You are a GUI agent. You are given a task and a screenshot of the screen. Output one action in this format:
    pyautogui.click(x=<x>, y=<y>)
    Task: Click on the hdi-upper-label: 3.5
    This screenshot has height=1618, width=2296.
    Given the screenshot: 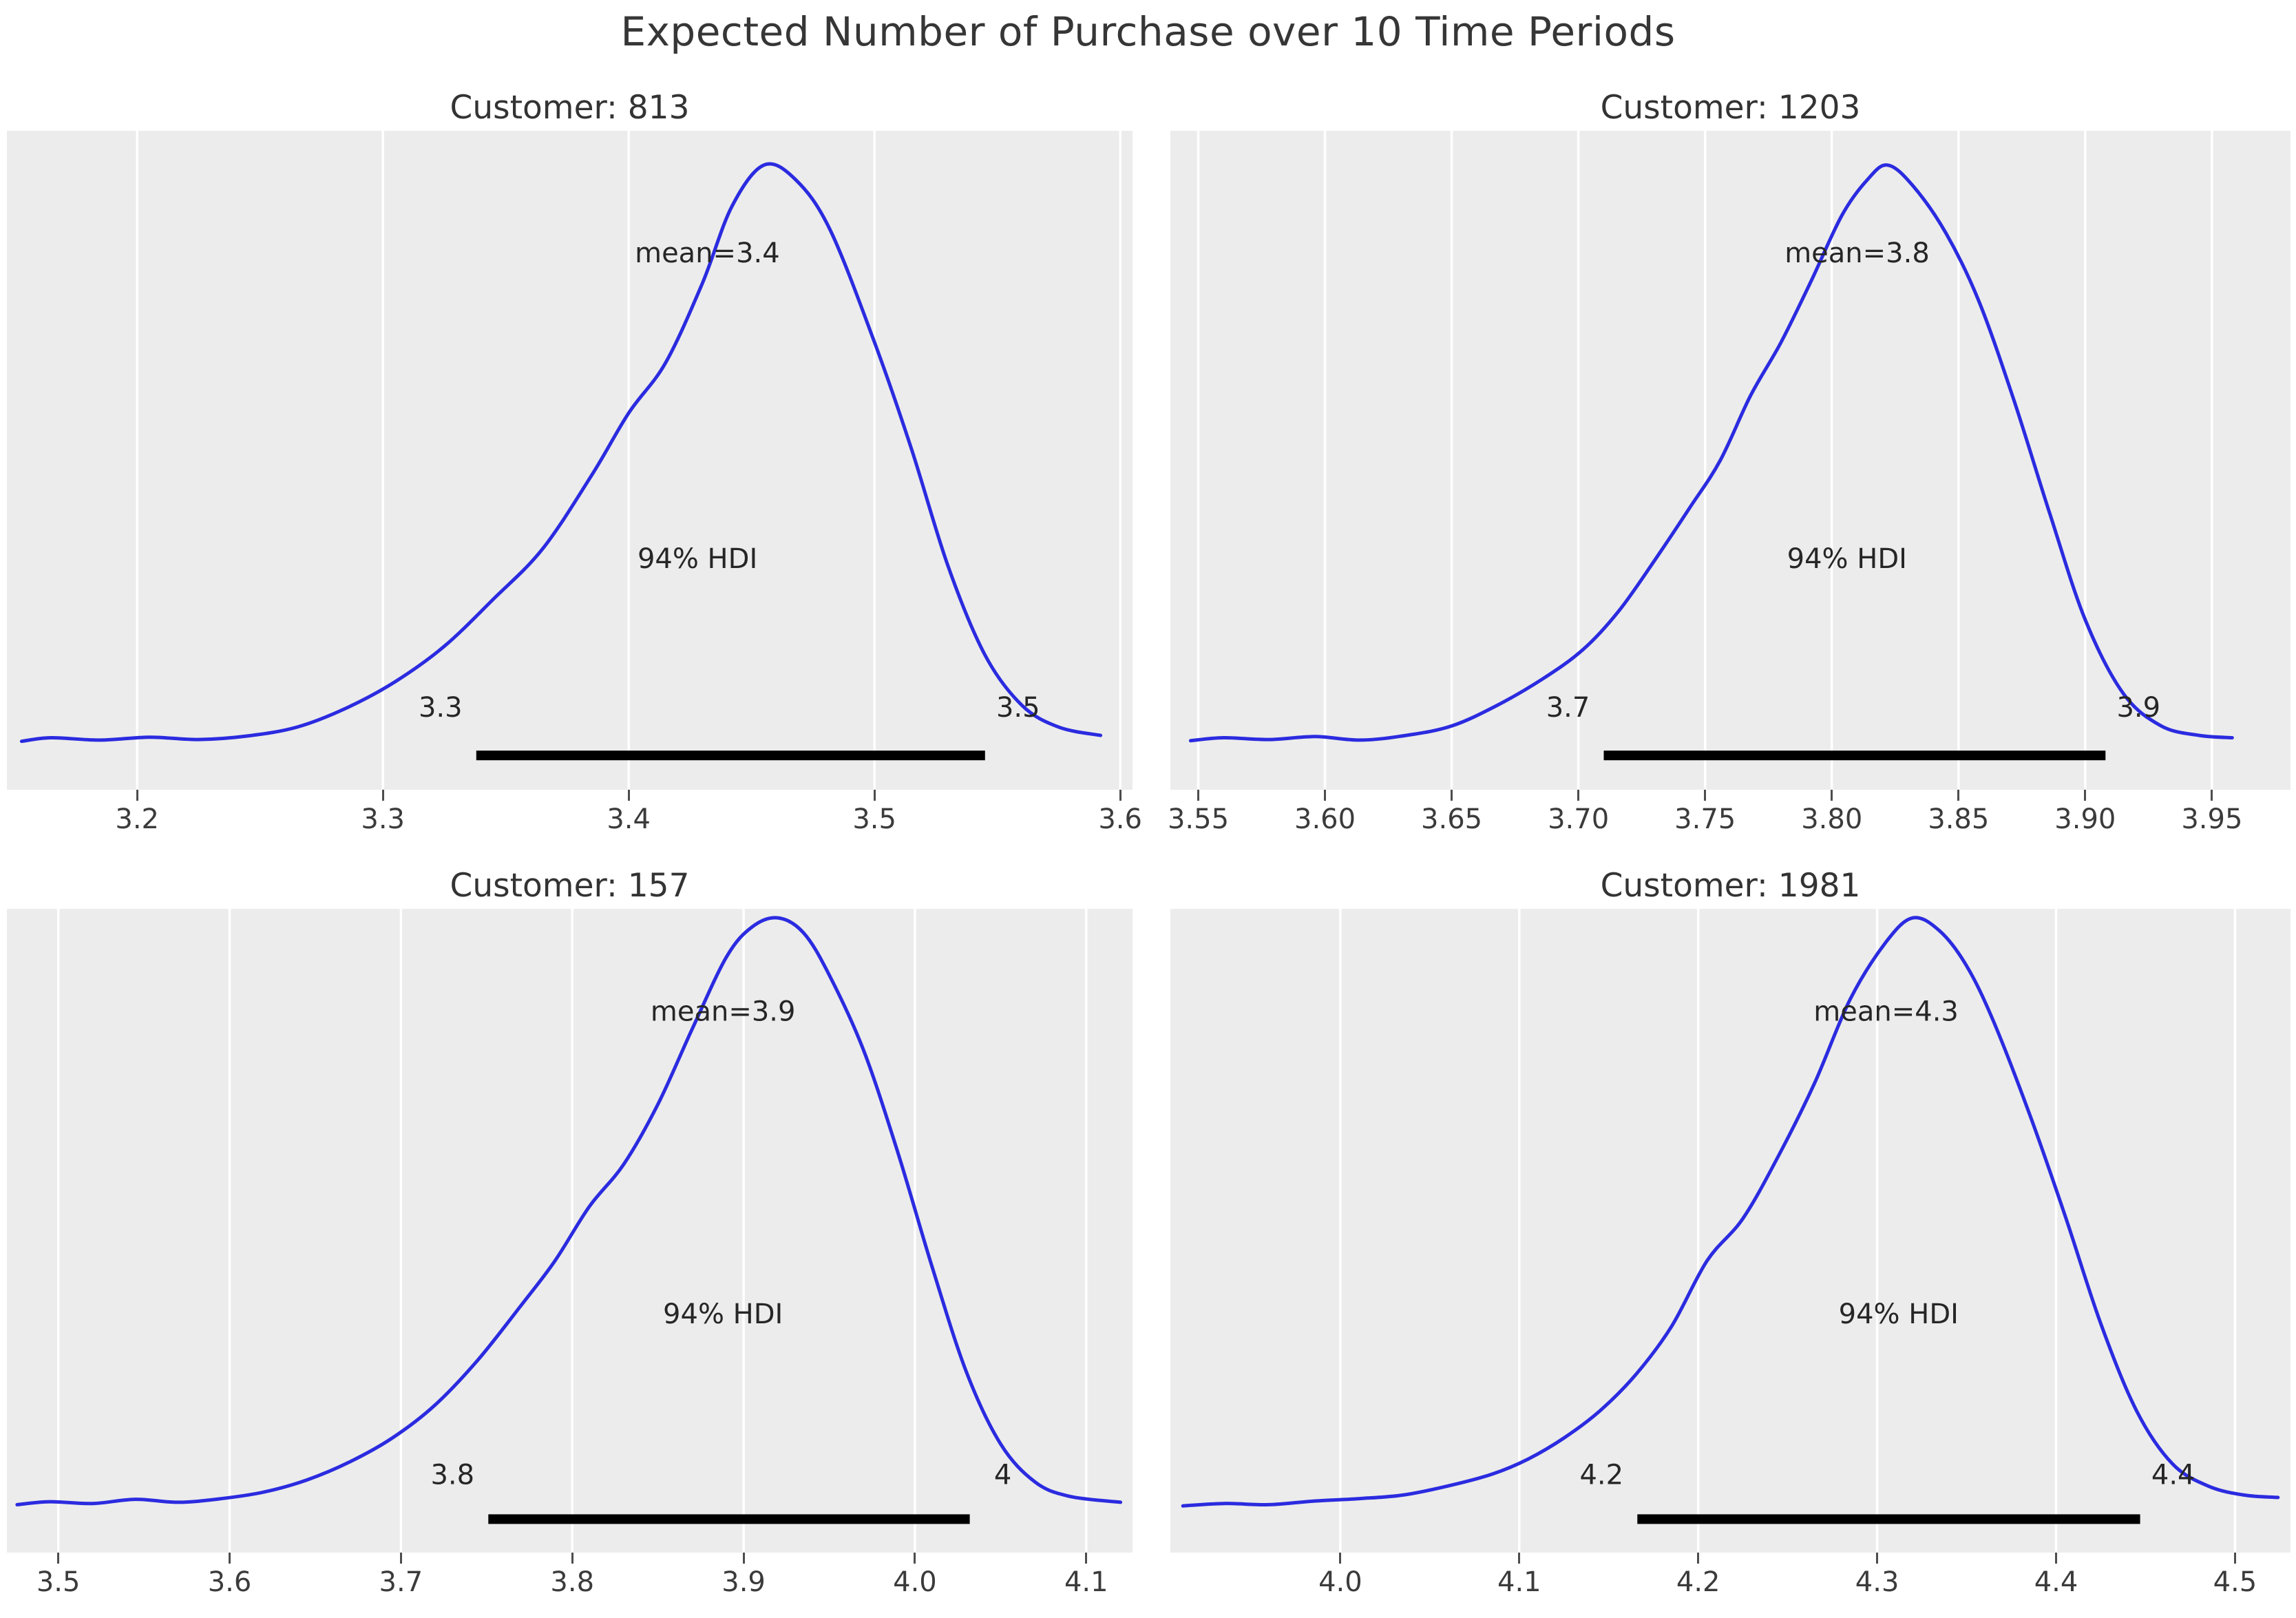 What is the action you would take?
    pyautogui.click(x=1018, y=708)
    